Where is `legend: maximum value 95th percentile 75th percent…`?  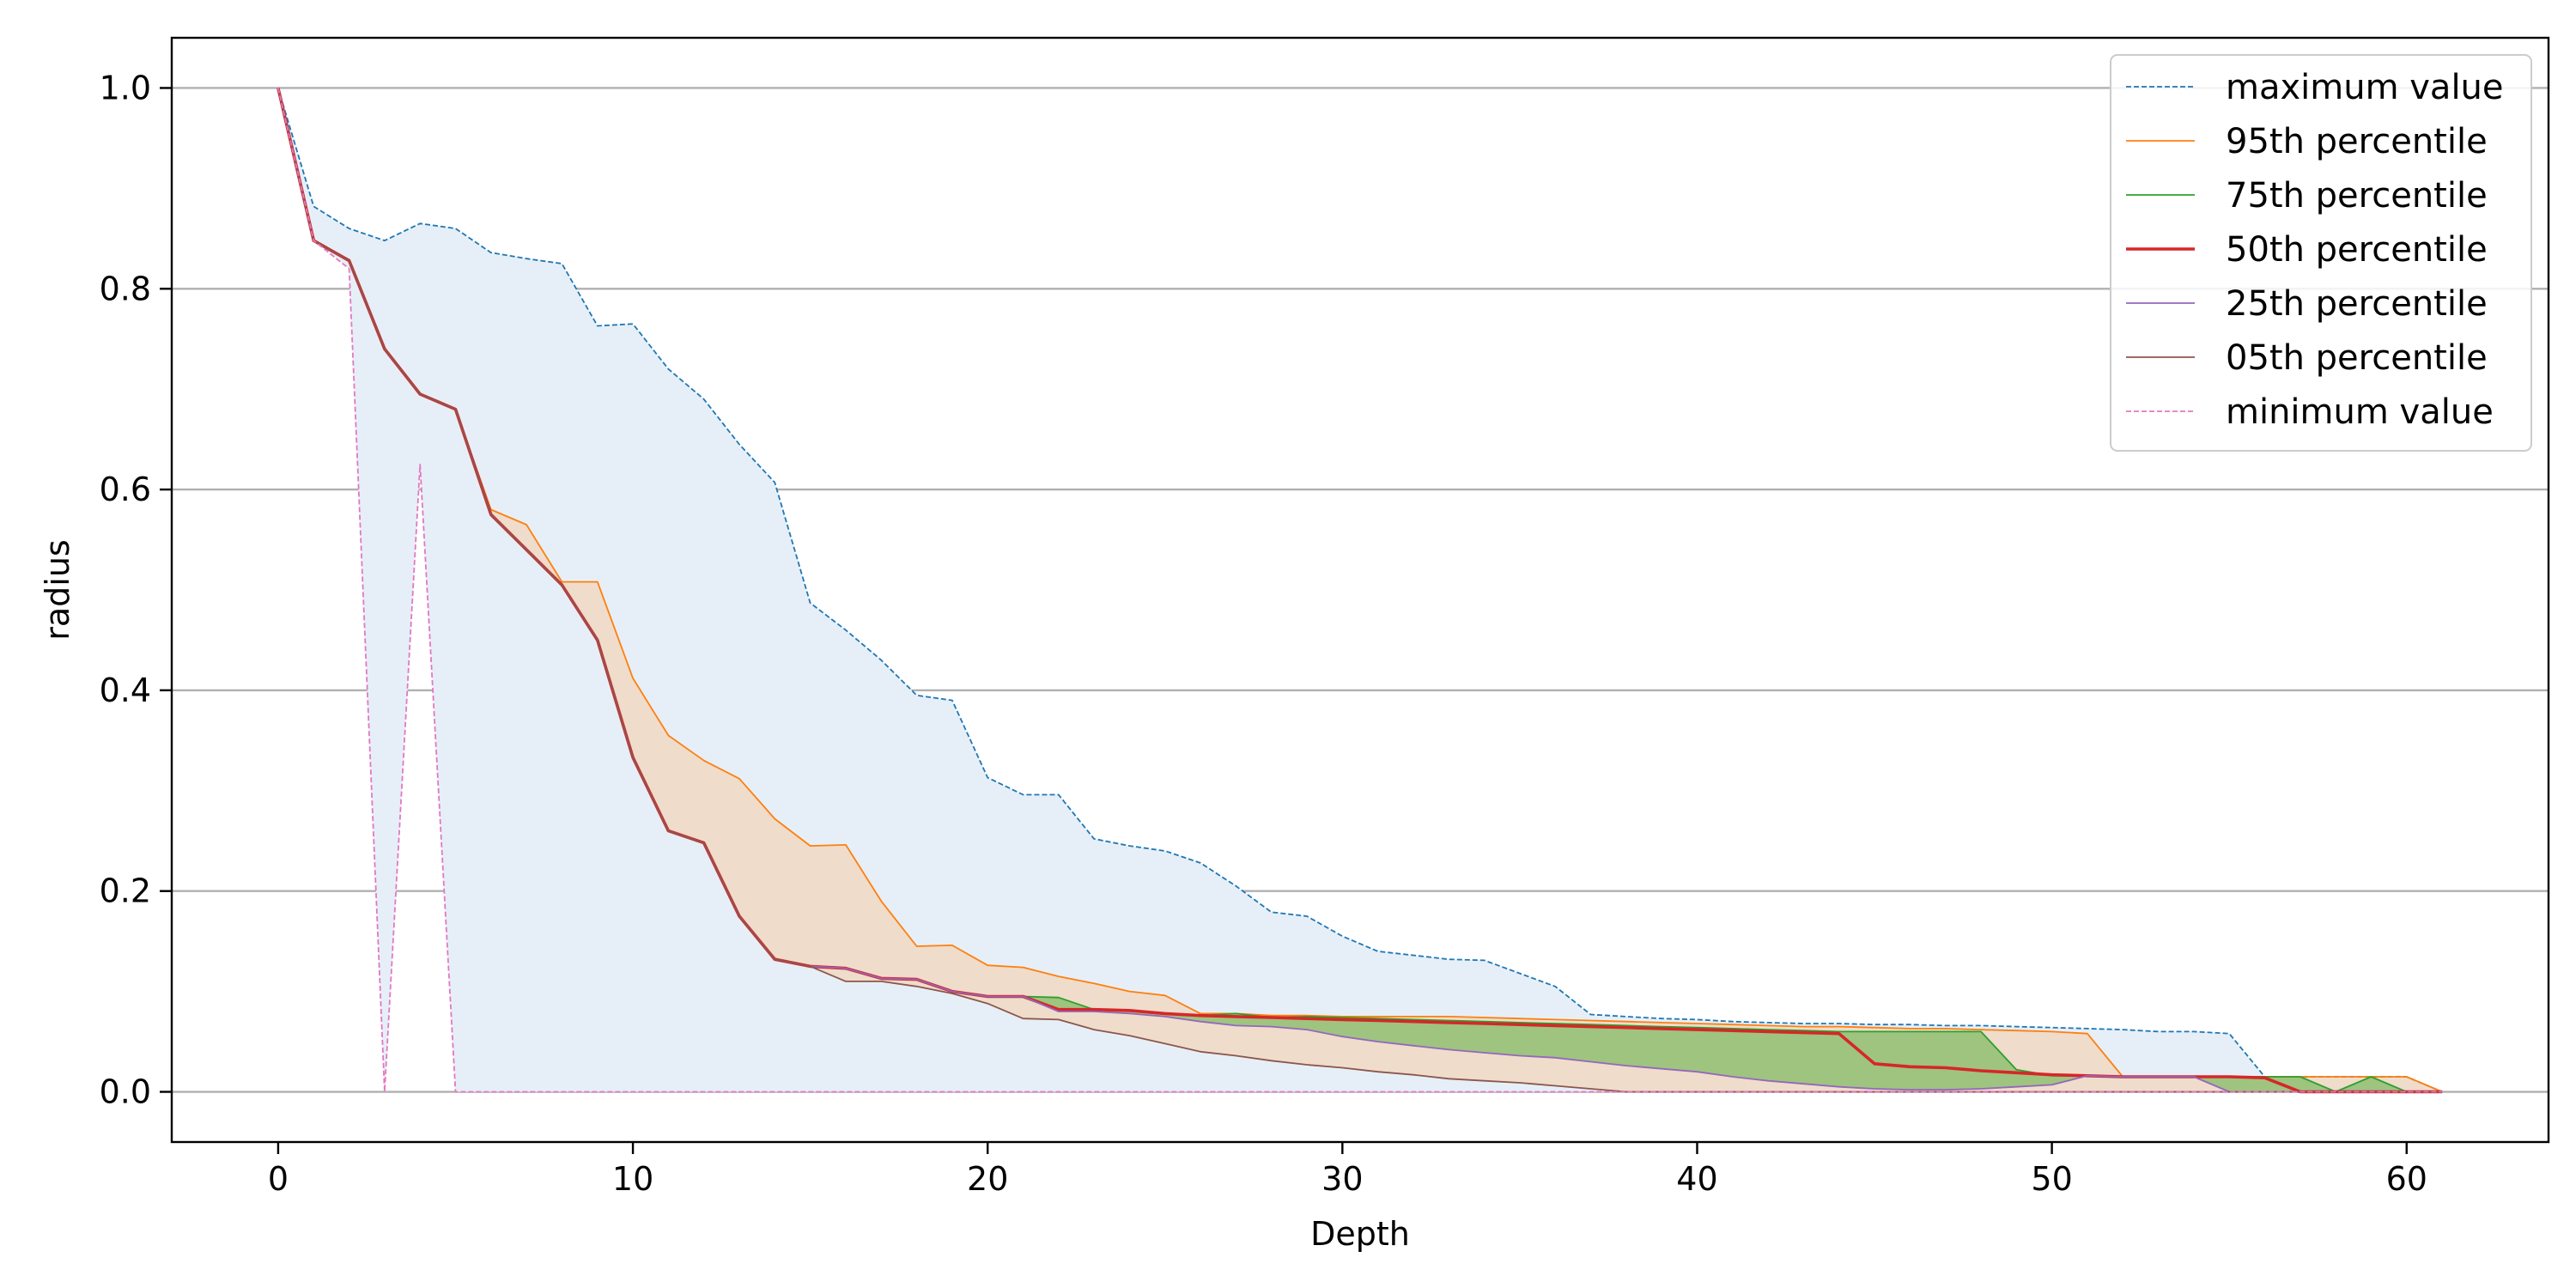
legend: maximum value 95th percentile 75th percent… is located at coordinates (2321, 253).